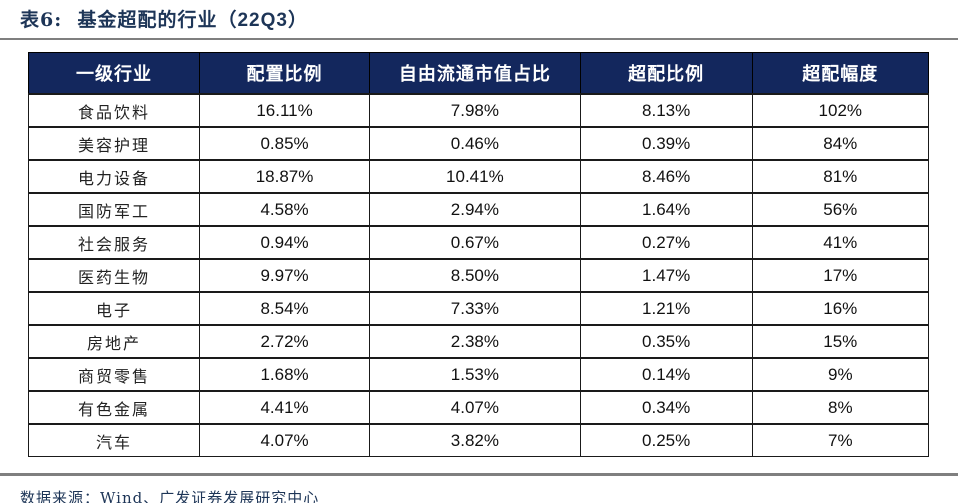 This screenshot has width=958, height=503. I want to click on value-cell: 16%, so click(840, 308).